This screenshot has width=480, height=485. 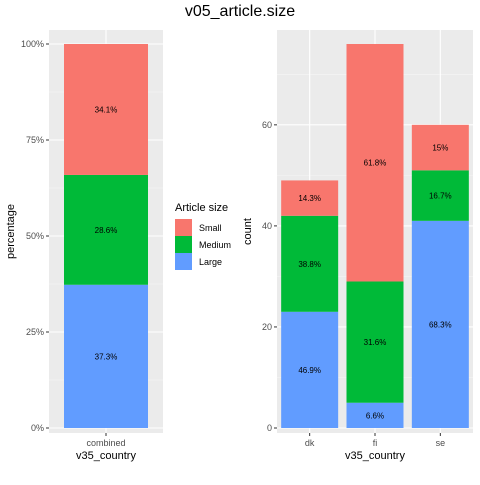 I want to click on legend: Article size Small Medium Large, so click(x=203, y=236).